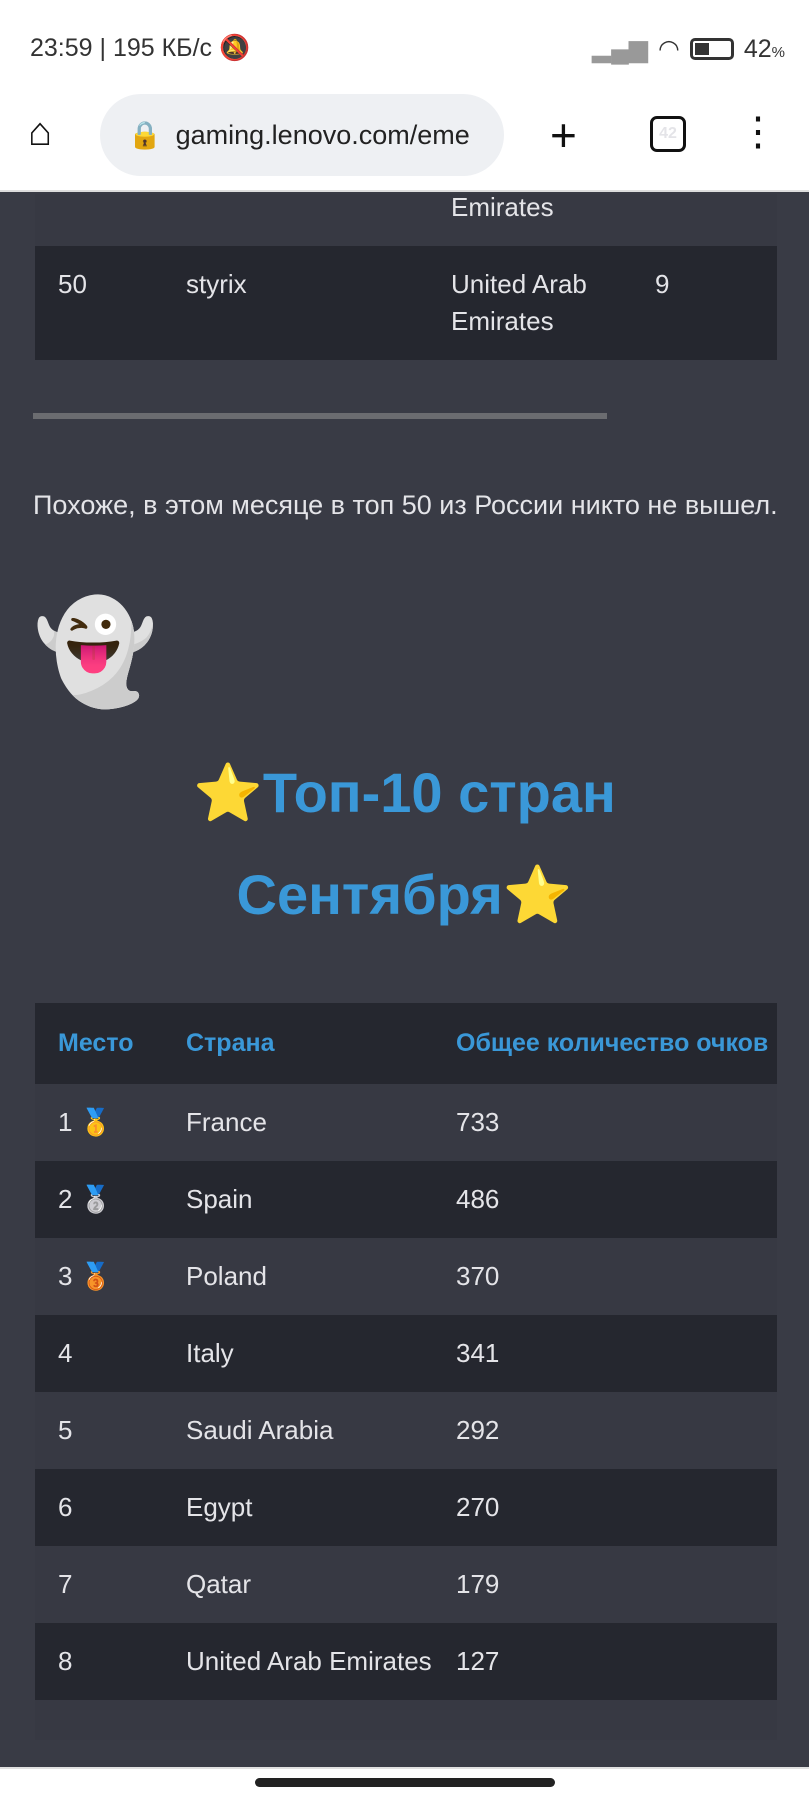 This screenshot has width=809, height=1799. Describe the element at coordinates (65, 1199) in the screenshot. I see `rank-number: 2` at that location.